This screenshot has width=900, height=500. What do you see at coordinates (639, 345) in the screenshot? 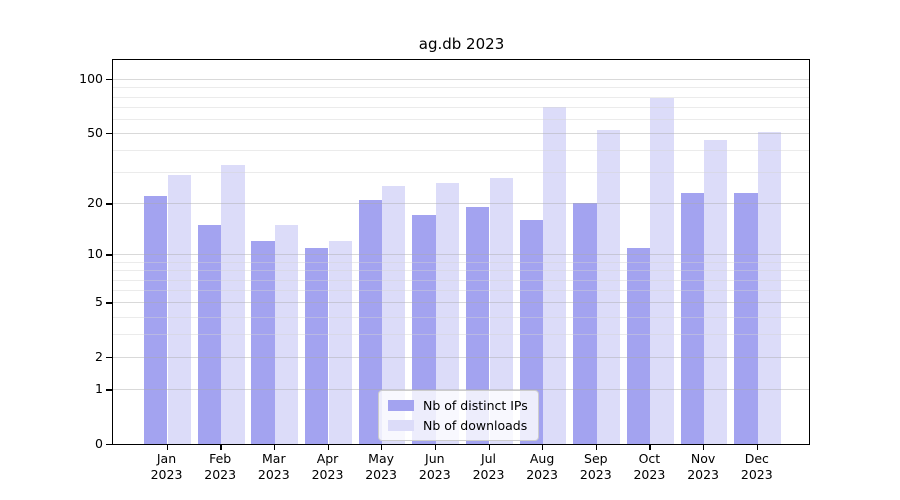
I see `bar-oct-ips` at bounding box center [639, 345].